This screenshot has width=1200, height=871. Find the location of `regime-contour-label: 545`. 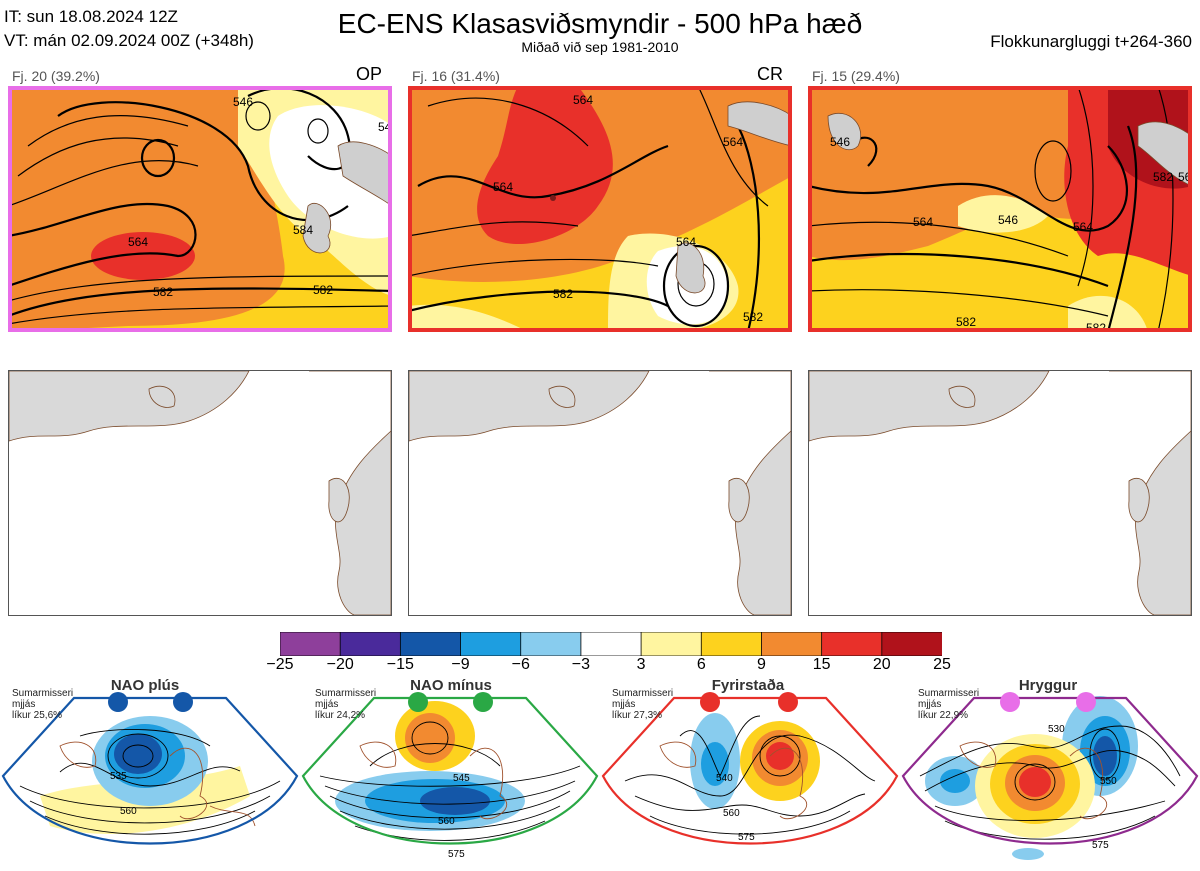

regime-contour-label: 545 is located at coordinates (461, 778).